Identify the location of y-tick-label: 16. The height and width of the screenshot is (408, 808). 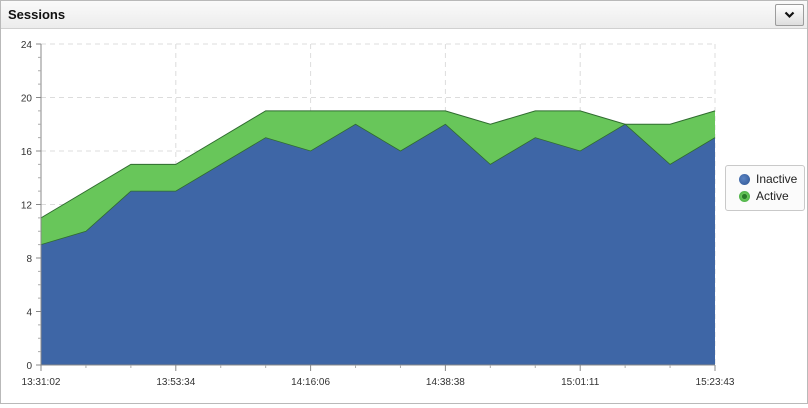
(27, 152).